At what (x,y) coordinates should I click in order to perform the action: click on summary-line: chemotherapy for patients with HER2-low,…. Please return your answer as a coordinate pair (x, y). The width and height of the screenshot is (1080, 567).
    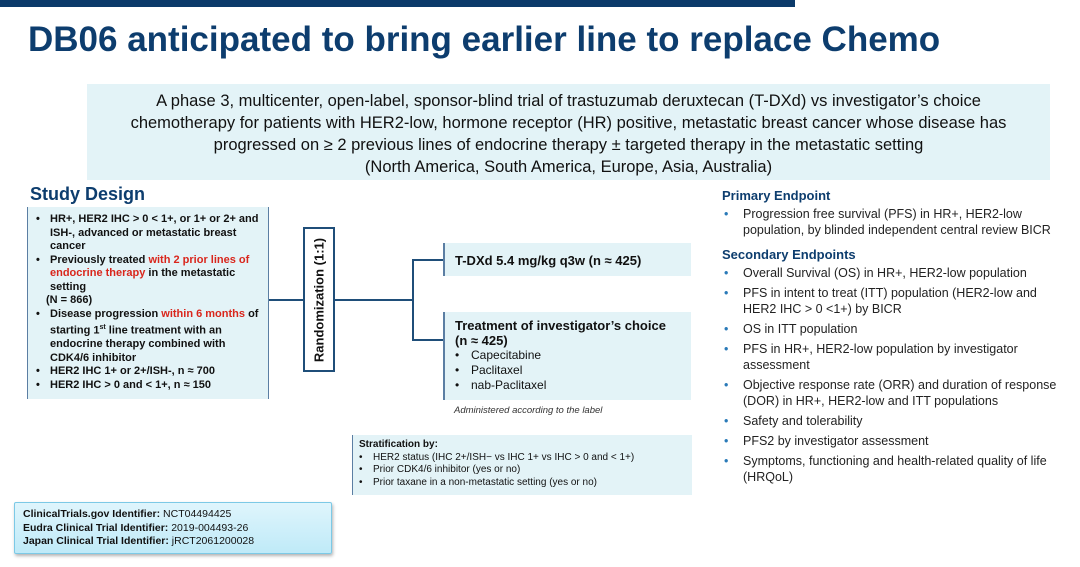
    Looking at the image, I should click on (568, 123).